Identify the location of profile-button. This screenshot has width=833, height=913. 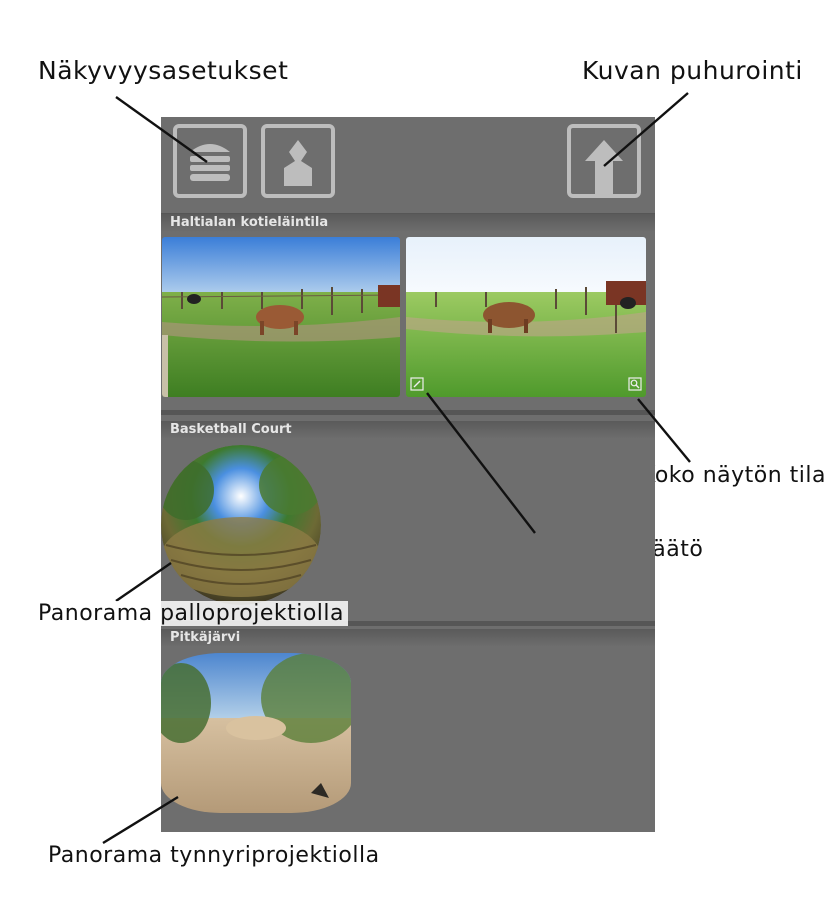
(298, 161).